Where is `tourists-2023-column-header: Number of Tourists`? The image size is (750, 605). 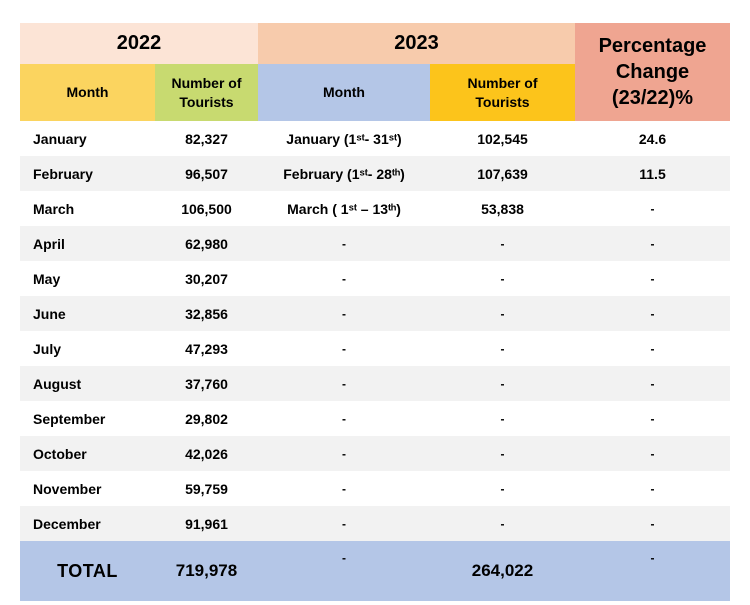 tourists-2023-column-header: Number of Tourists is located at coordinates (502, 92).